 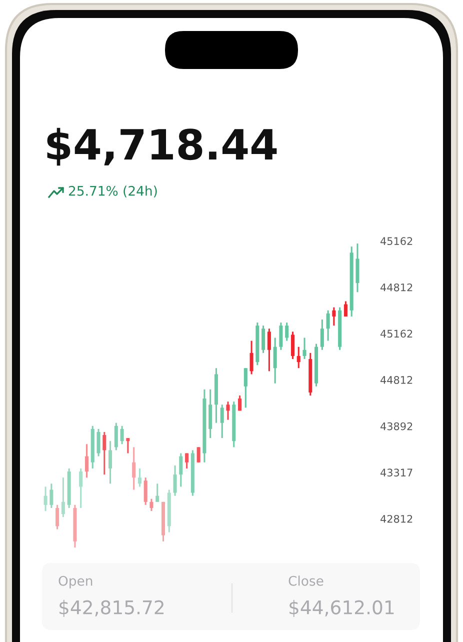 I want to click on candlestick, so click(x=198, y=455).